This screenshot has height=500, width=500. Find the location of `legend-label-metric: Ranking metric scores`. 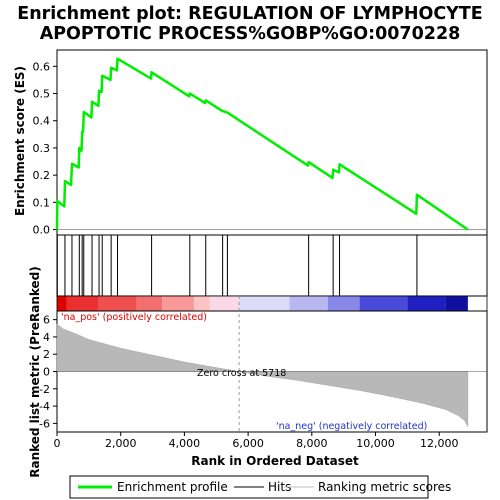

legend-label-metric: Ranking metric scores is located at coordinates (384, 487).